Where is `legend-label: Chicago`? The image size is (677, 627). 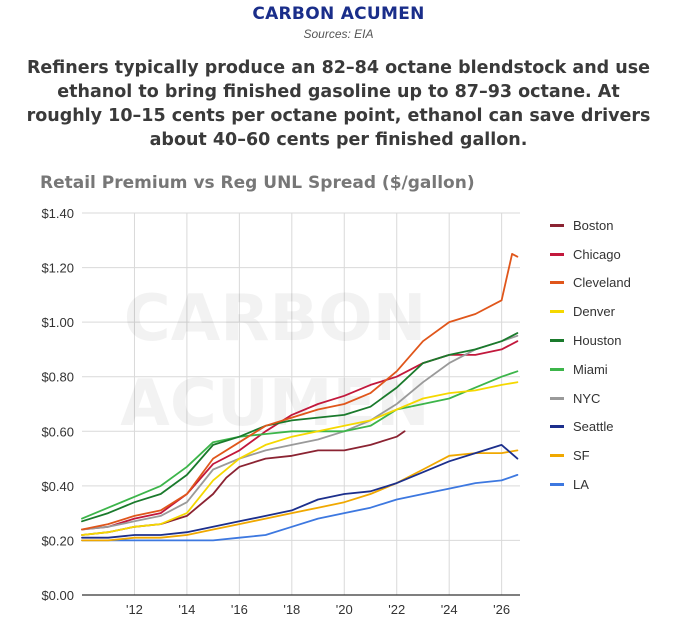 legend-label: Chicago is located at coordinates (597, 254).